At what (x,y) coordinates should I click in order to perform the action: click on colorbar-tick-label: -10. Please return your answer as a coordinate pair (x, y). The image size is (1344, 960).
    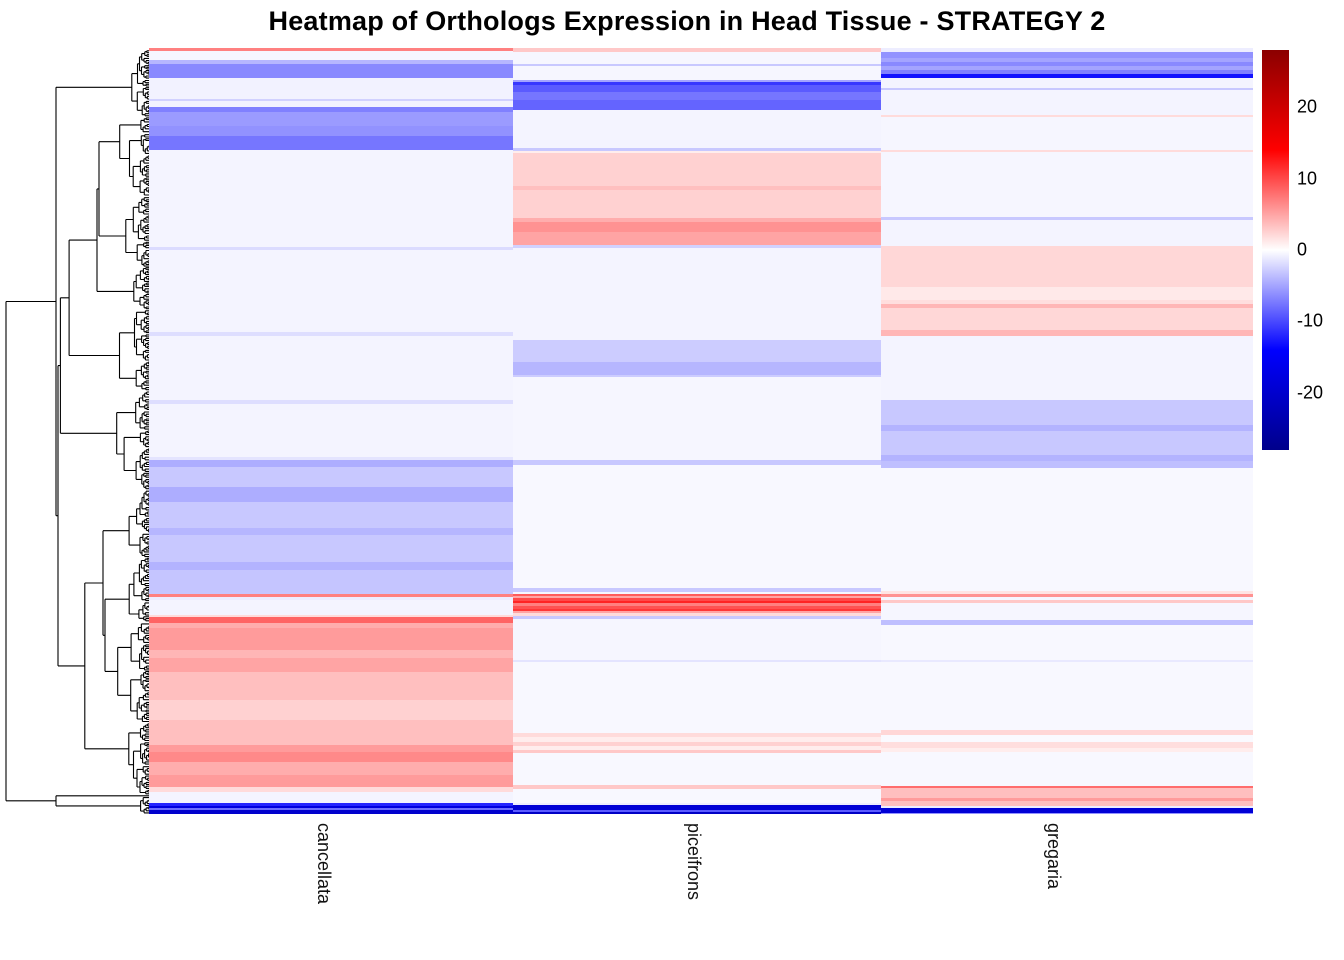
    Looking at the image, I should click on (1310, 320).